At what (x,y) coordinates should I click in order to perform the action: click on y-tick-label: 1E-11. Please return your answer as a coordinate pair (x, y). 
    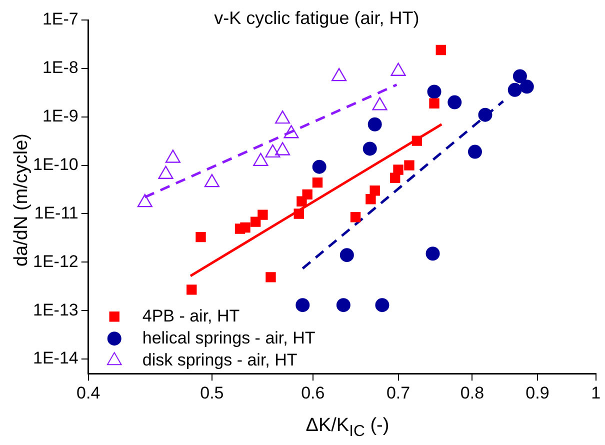
    Looking at the image, I should click on (56, 212).